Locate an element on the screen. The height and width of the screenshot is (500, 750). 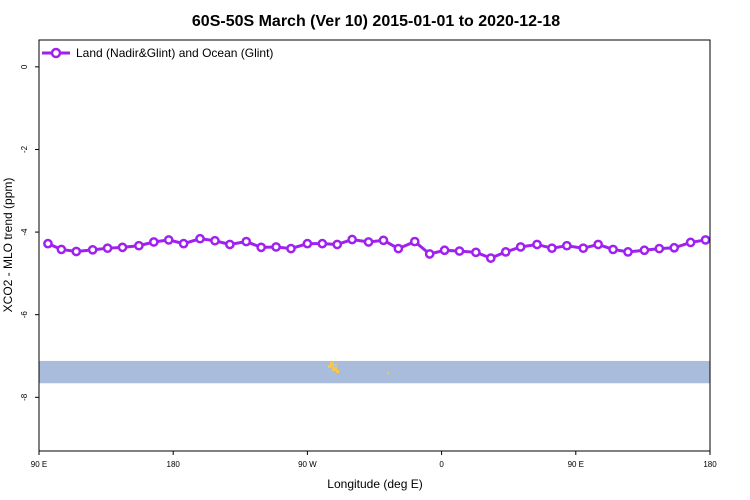
x-tick-label: 90 W is located at coordinates (307, 464).